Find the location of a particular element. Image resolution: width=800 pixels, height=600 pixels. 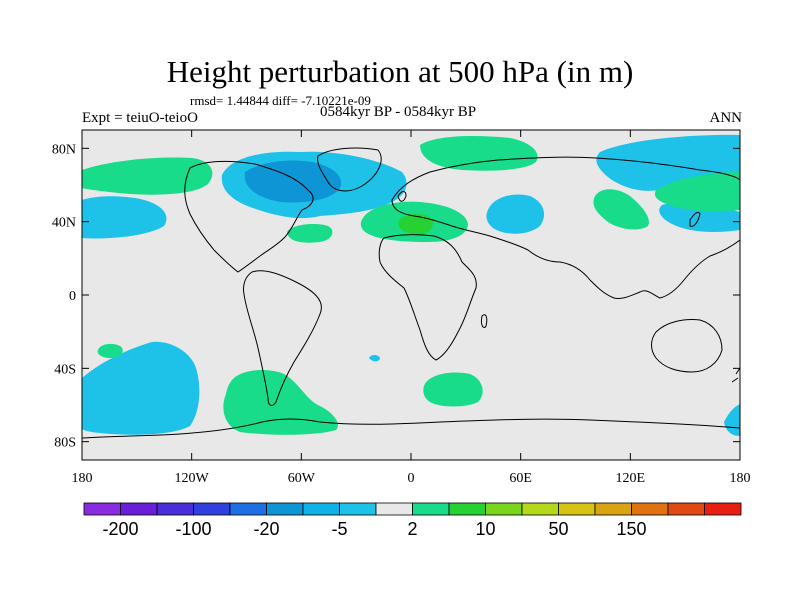

anomaly-arctic-pacific is located at coordinates (147, 176).